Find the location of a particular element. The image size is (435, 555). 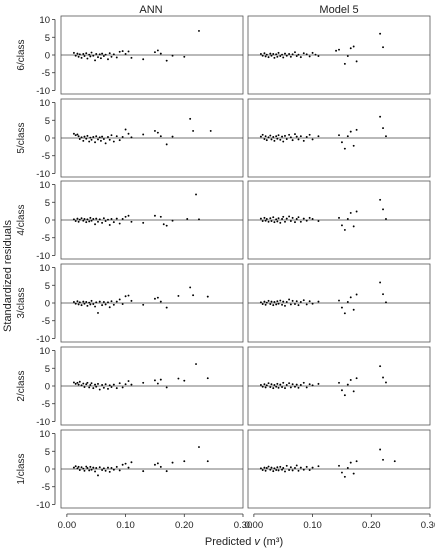

x-axis-label-variable: v is located at coordinates (257, 542).